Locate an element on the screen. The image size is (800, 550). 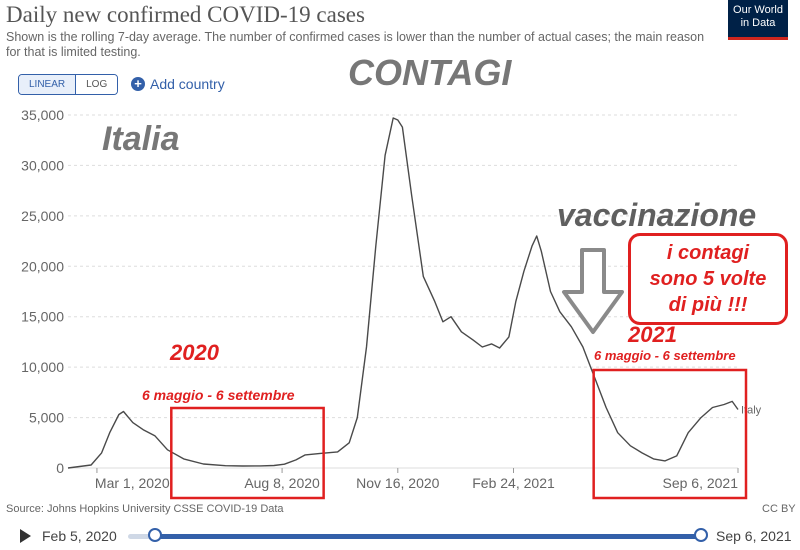
y-tick-label: 35,000 is located at coordinates (42, 115).